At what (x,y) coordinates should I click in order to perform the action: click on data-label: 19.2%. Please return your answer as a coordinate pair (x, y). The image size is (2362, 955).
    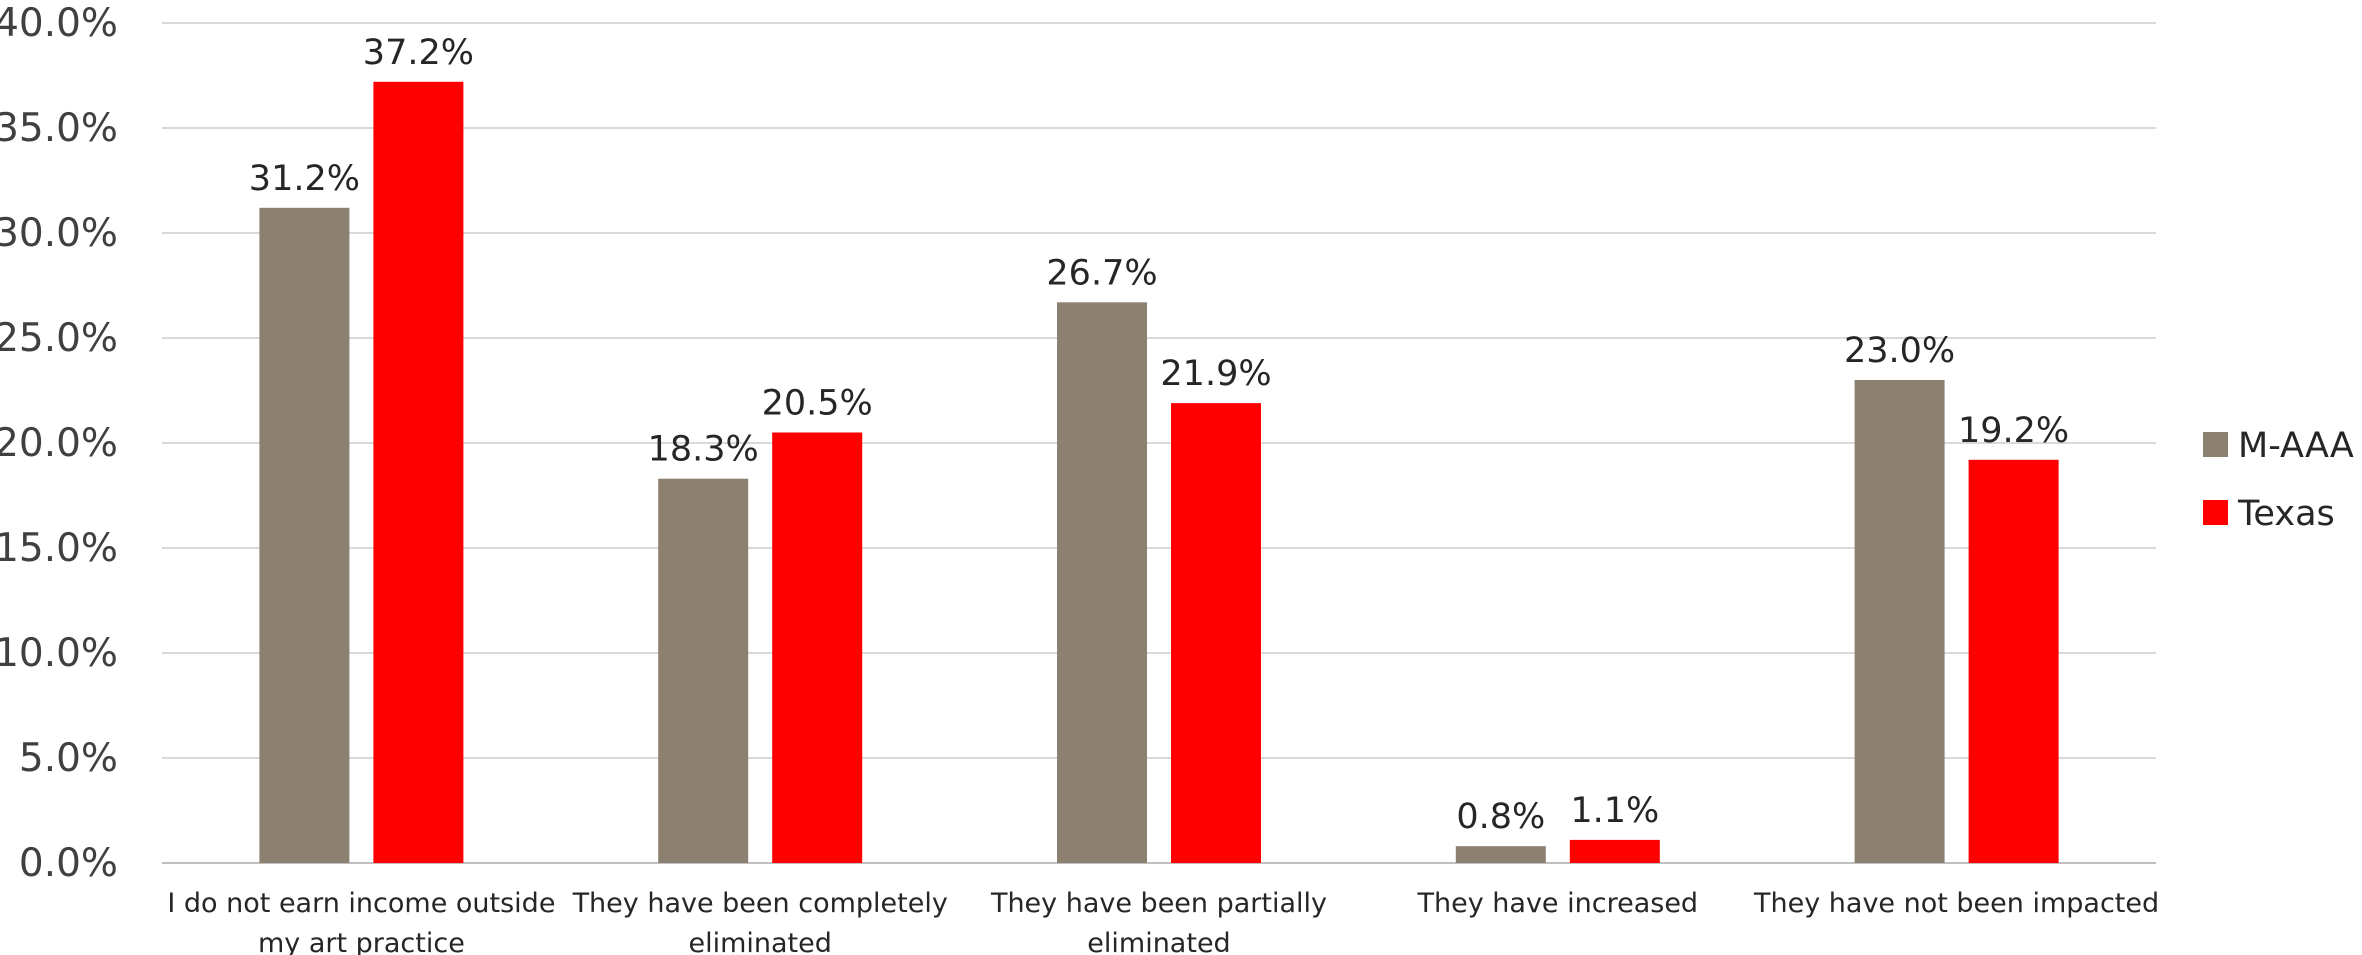
    Looking at the image, I should click on (2013, 431).